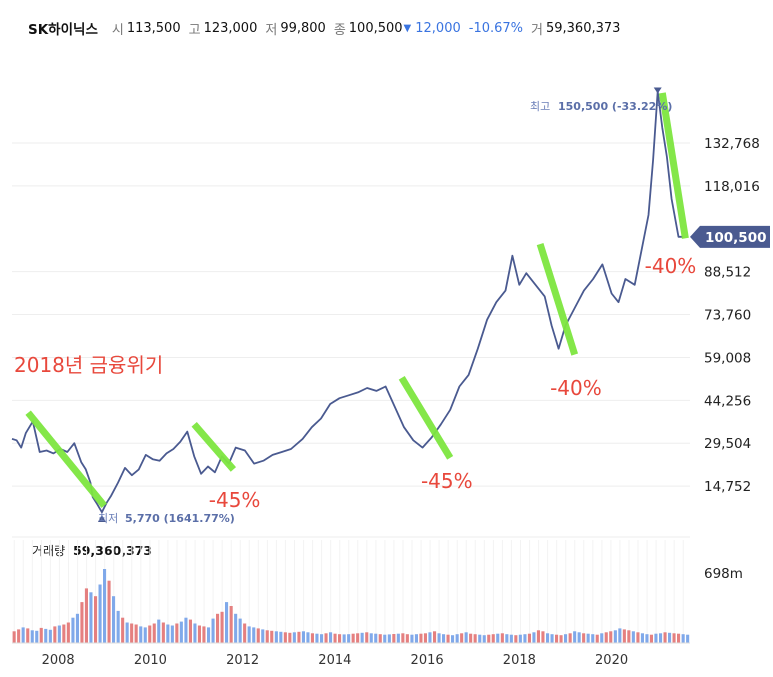 Image resolution: width=773 pixels, height=677 pixels. What do you see at coordinates (230, 28) in the screenshot?
I see `high-price: 123,000` at bounding box center [230, 28].